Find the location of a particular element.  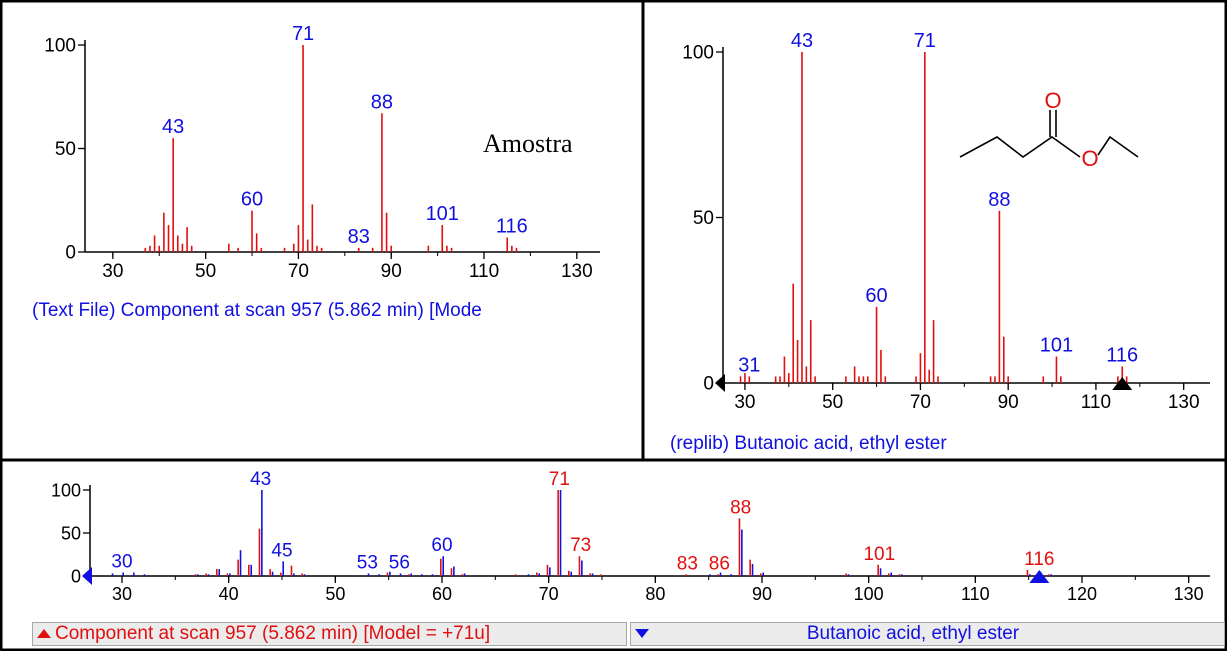

carbonyl-oxygen: O is located at coordinates (1052, 100).